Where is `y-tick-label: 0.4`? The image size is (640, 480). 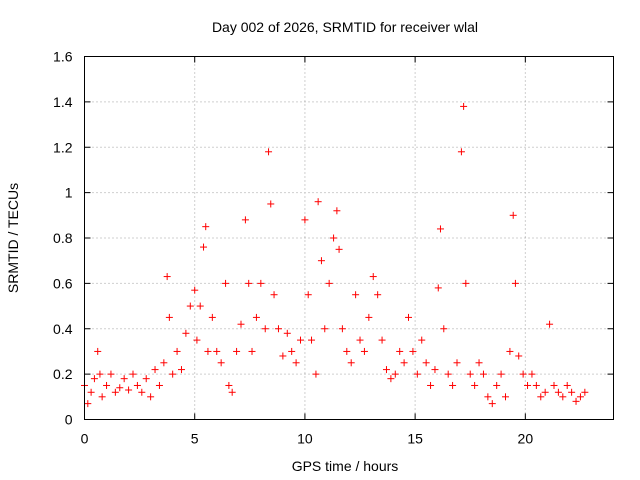
y-tick-label: 0.4 is located at coordinates (63, 329).